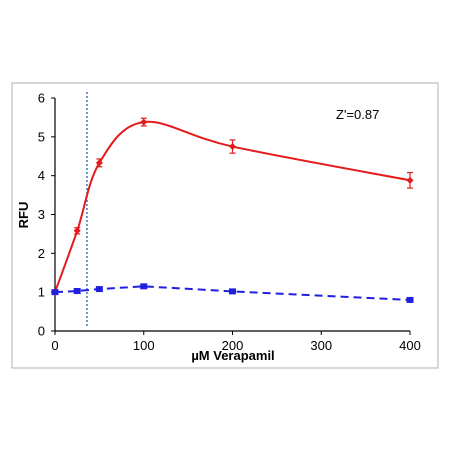 The height and width of the screenshot is (450, 450). I want to click on x-tick-label: 400, so click(410, 345).